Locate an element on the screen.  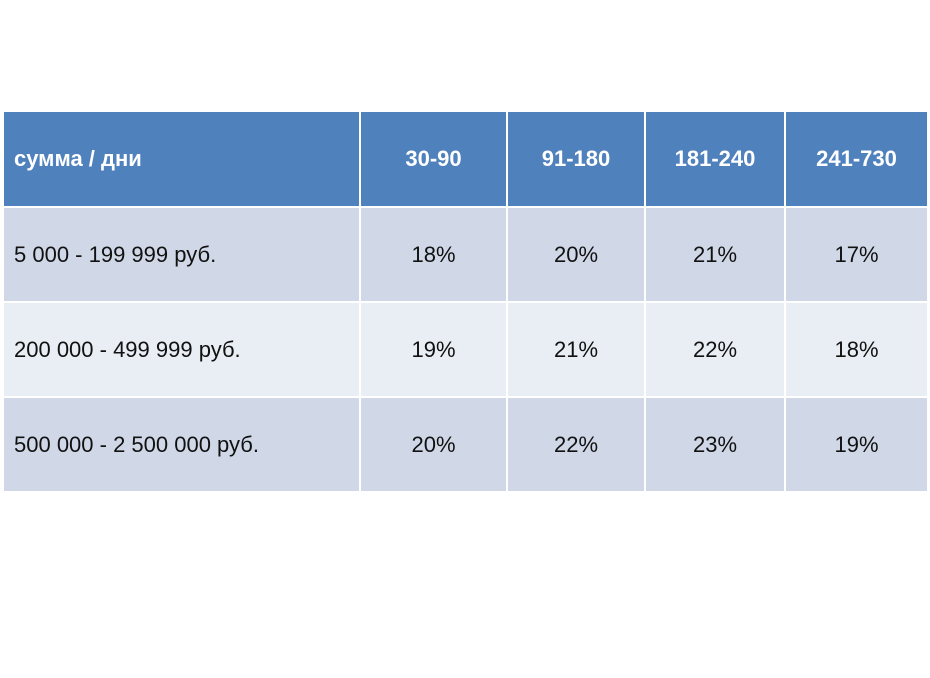
header-days-91-180: 91-180 is located at coordinates (576, 159).